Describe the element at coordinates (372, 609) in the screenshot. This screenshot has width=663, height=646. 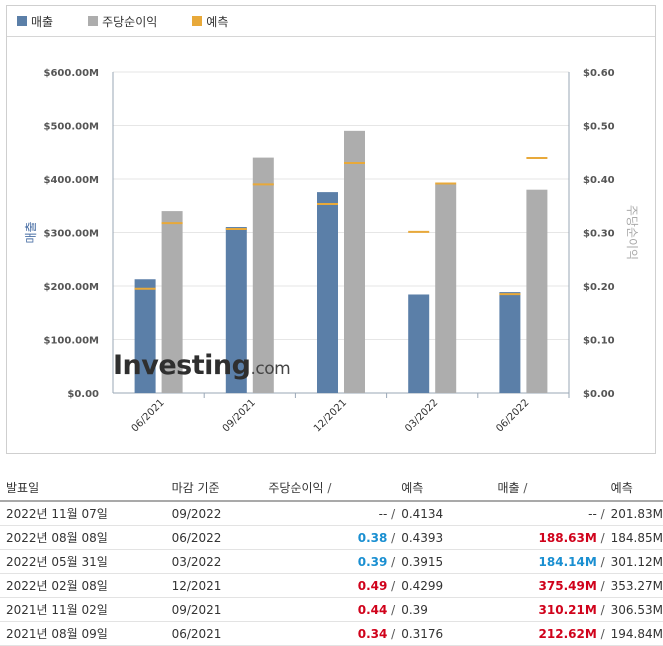
I see `cell-eps-value: 0.44` at that location.